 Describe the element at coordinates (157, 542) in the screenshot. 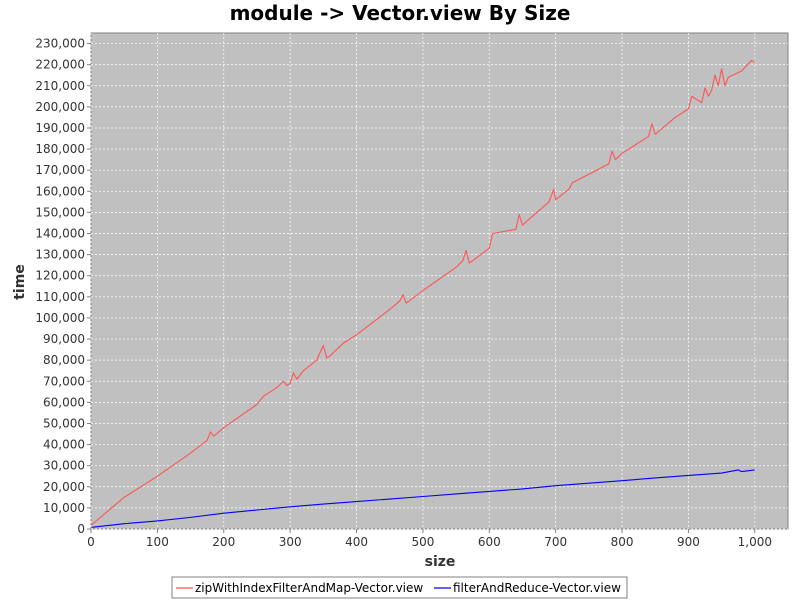

I see `x-tick-label: 100` at that location.